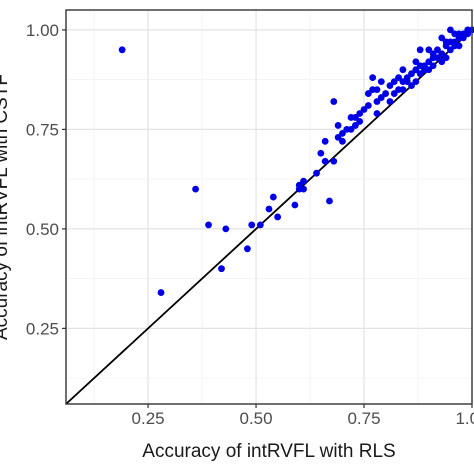  I want to click on x-axis-title: Accuracy of intRVFL with RLS, so click(268, 451).